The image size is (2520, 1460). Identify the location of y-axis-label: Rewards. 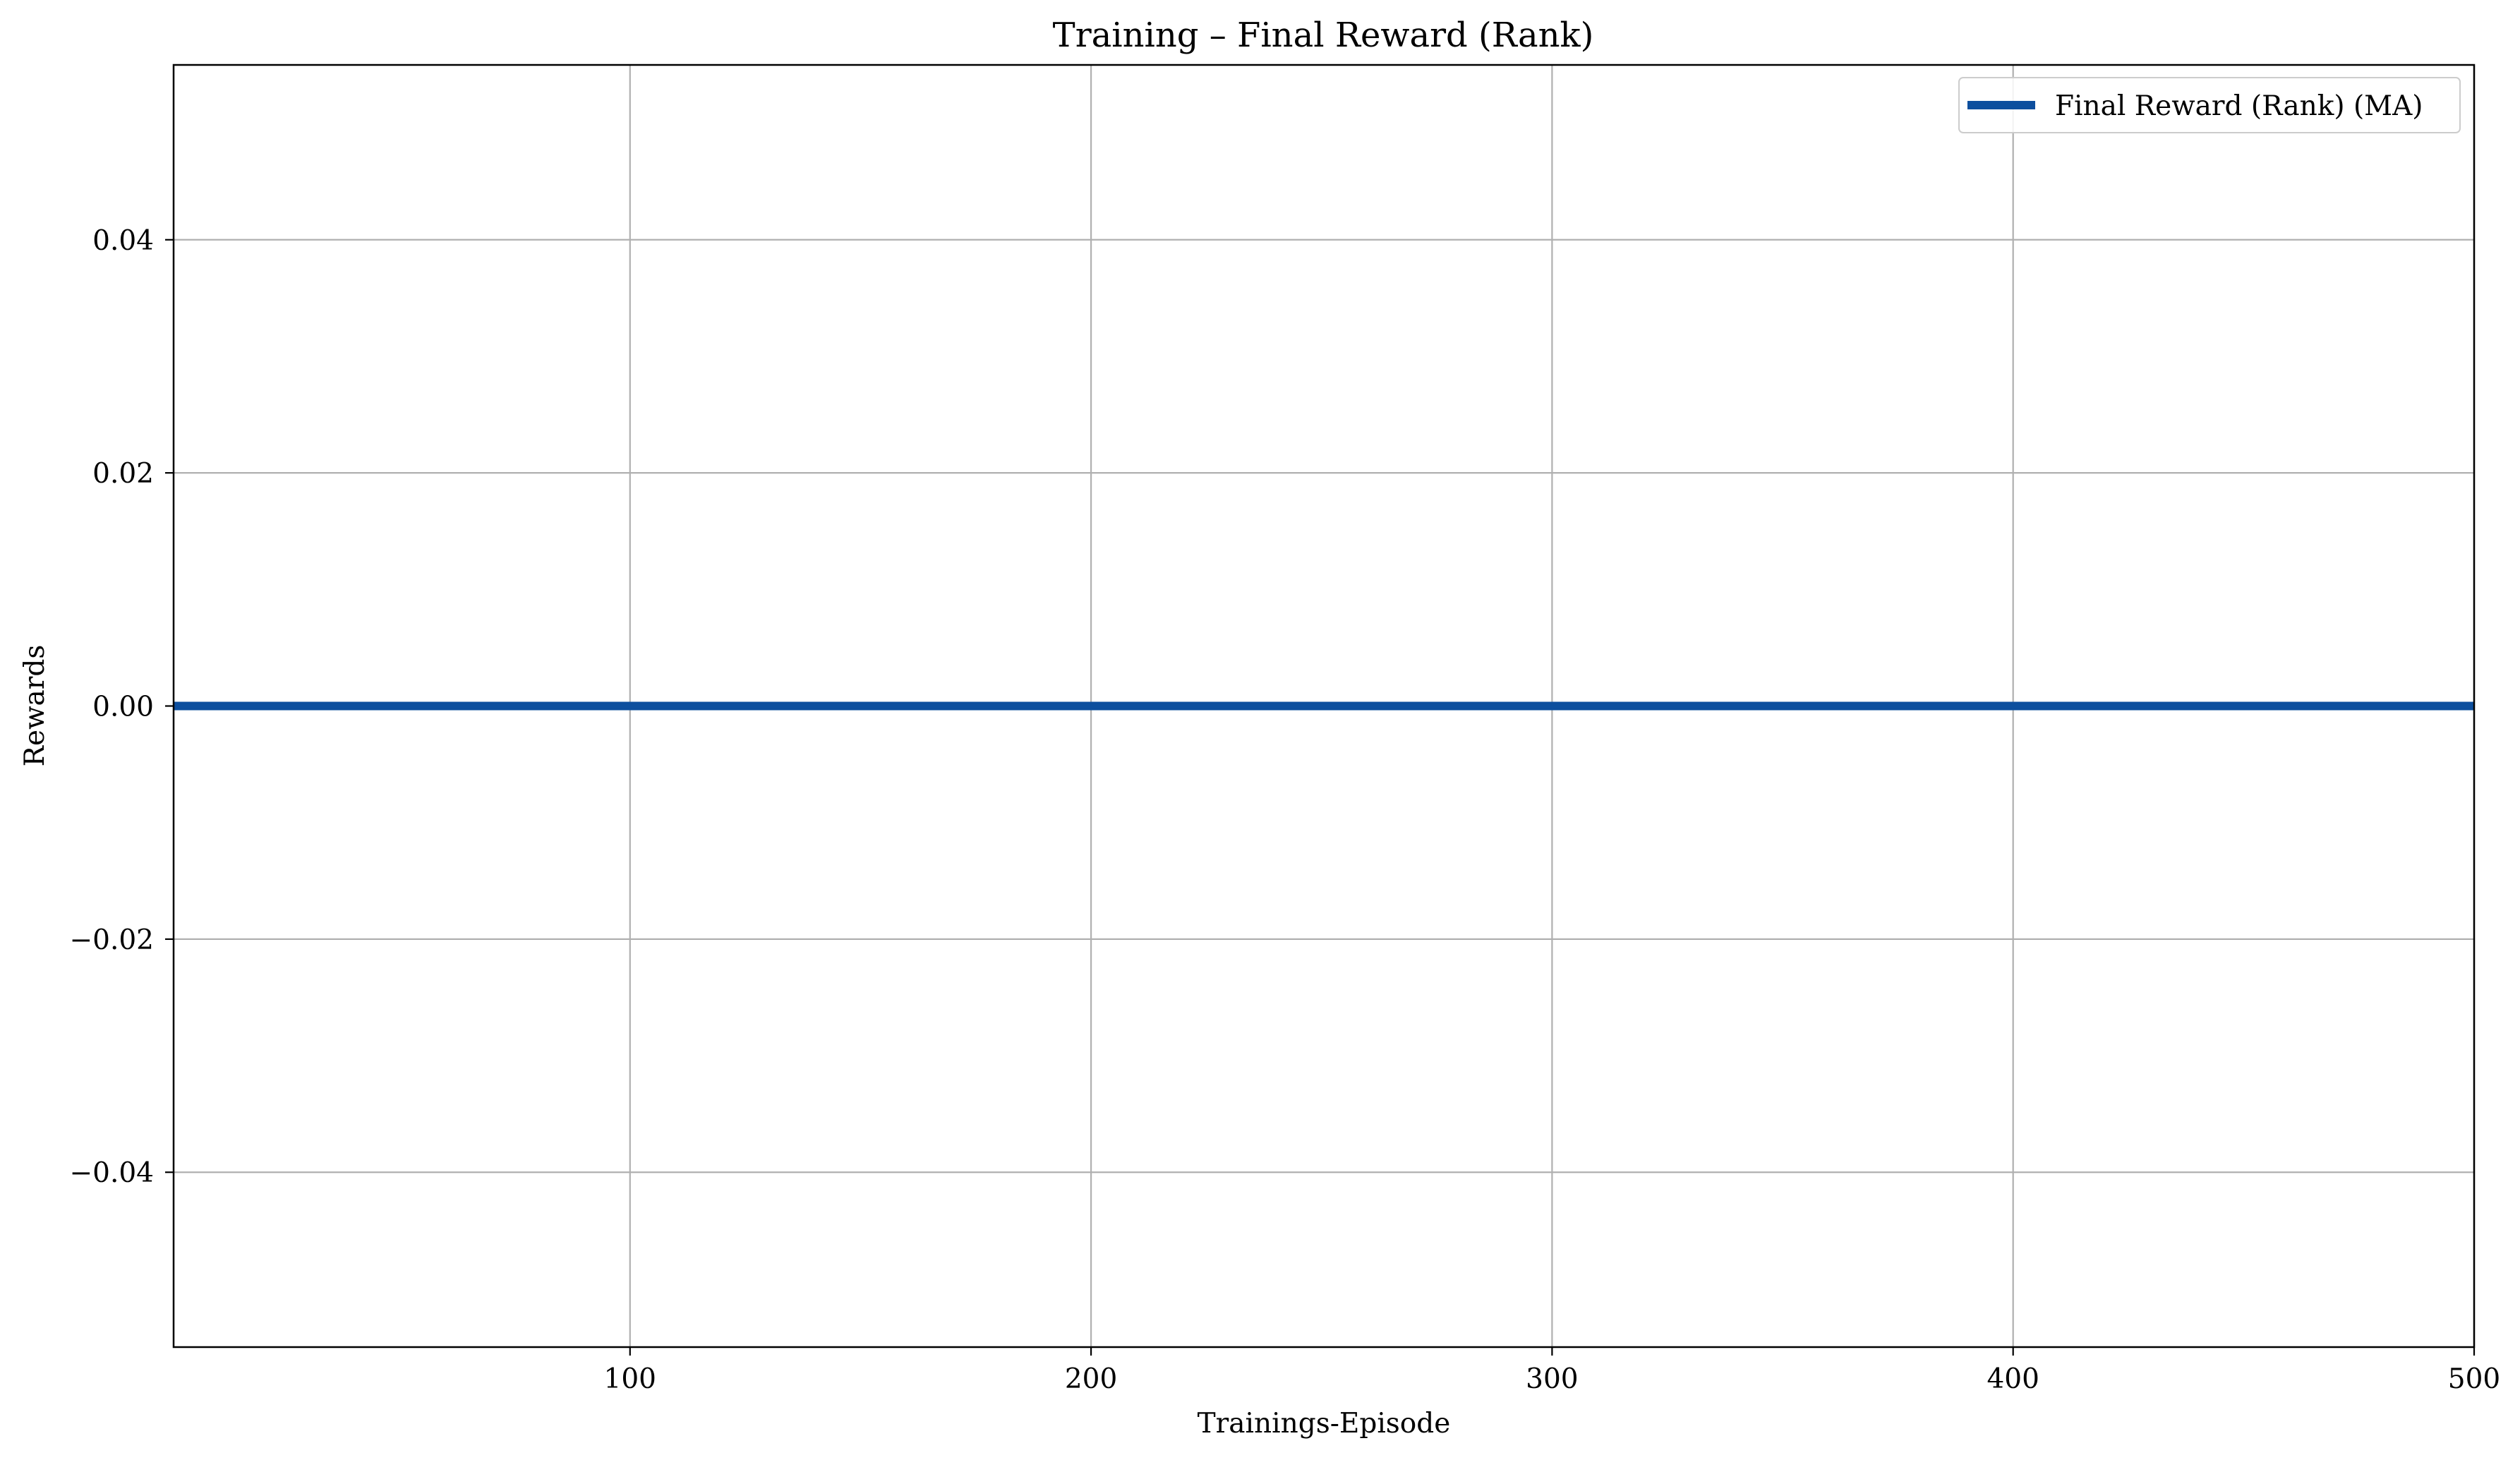
(35, 706).